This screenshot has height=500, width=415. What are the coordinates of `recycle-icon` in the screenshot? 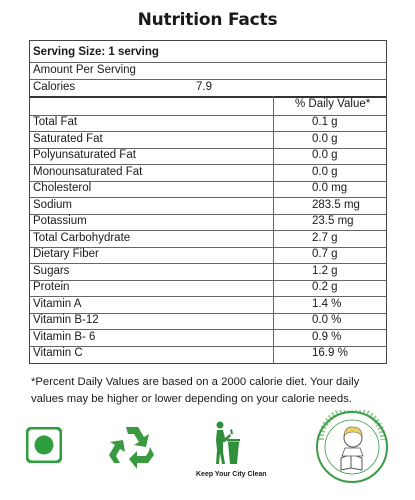 It's located at (131, 448).